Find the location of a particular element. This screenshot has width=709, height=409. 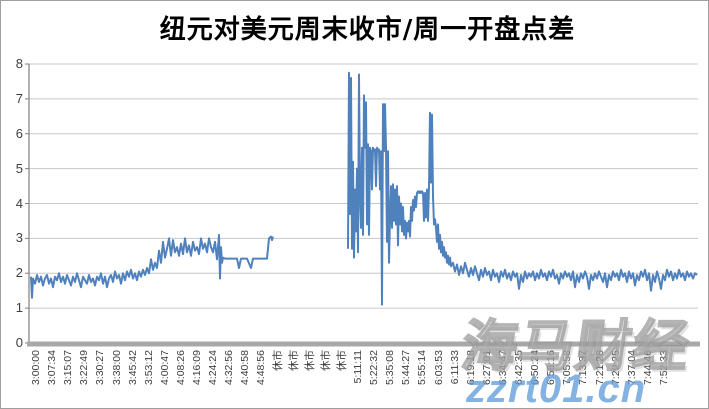

x-axis-label: 3:07:34 is located at coordinates (52, 368).